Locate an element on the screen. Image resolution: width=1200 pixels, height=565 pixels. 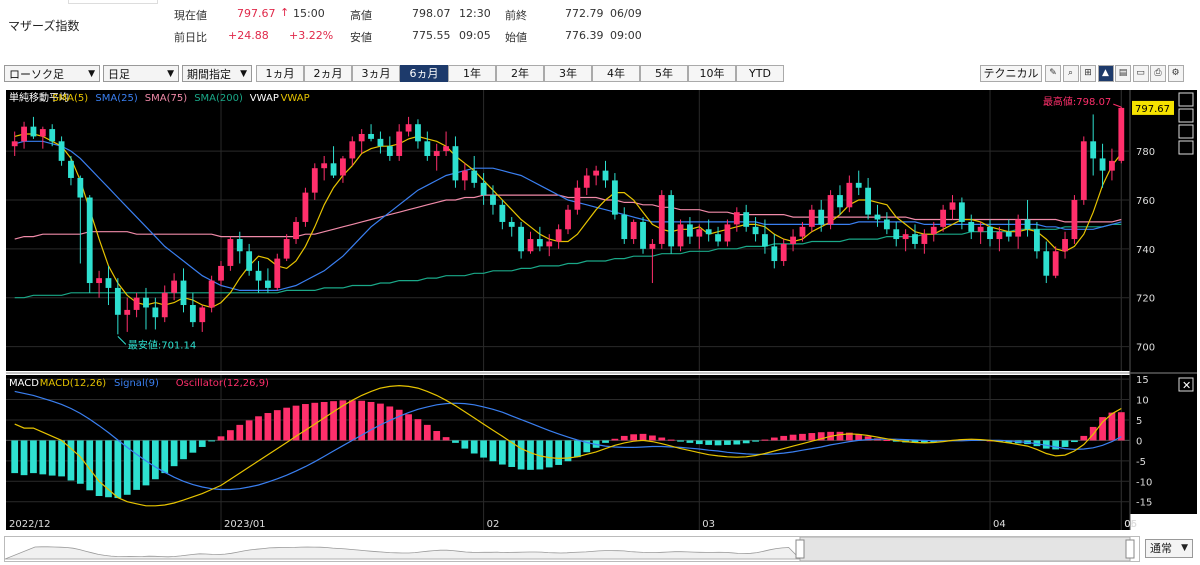
period-button-9: 10年 is located at coordinates (712, 73).